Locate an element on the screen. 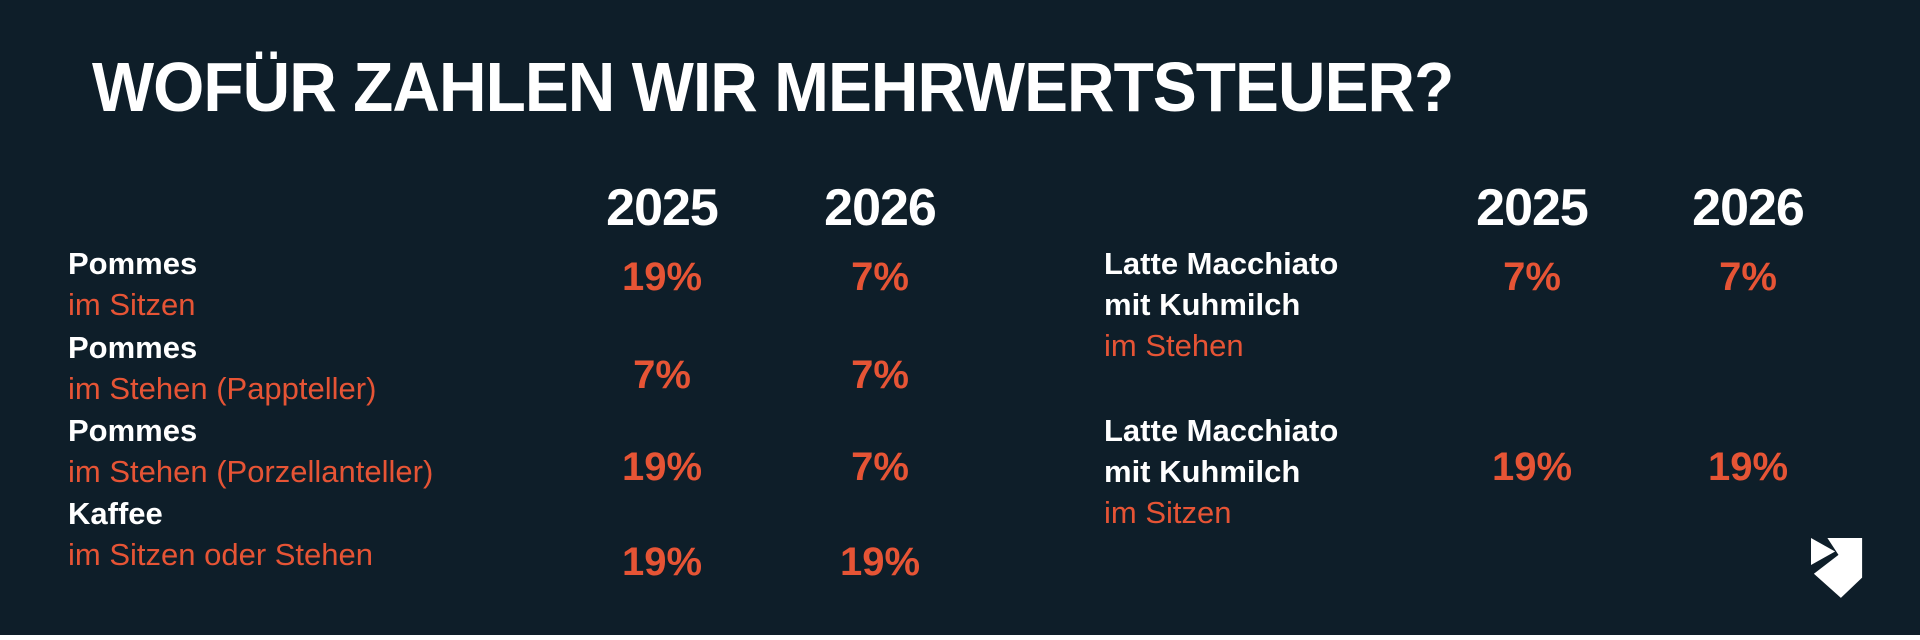 This screenshot has height=640, width=1920. table-row: Latte Macchiato mit Kuhmilch im Stehen is located at coordinates (1304, 304).